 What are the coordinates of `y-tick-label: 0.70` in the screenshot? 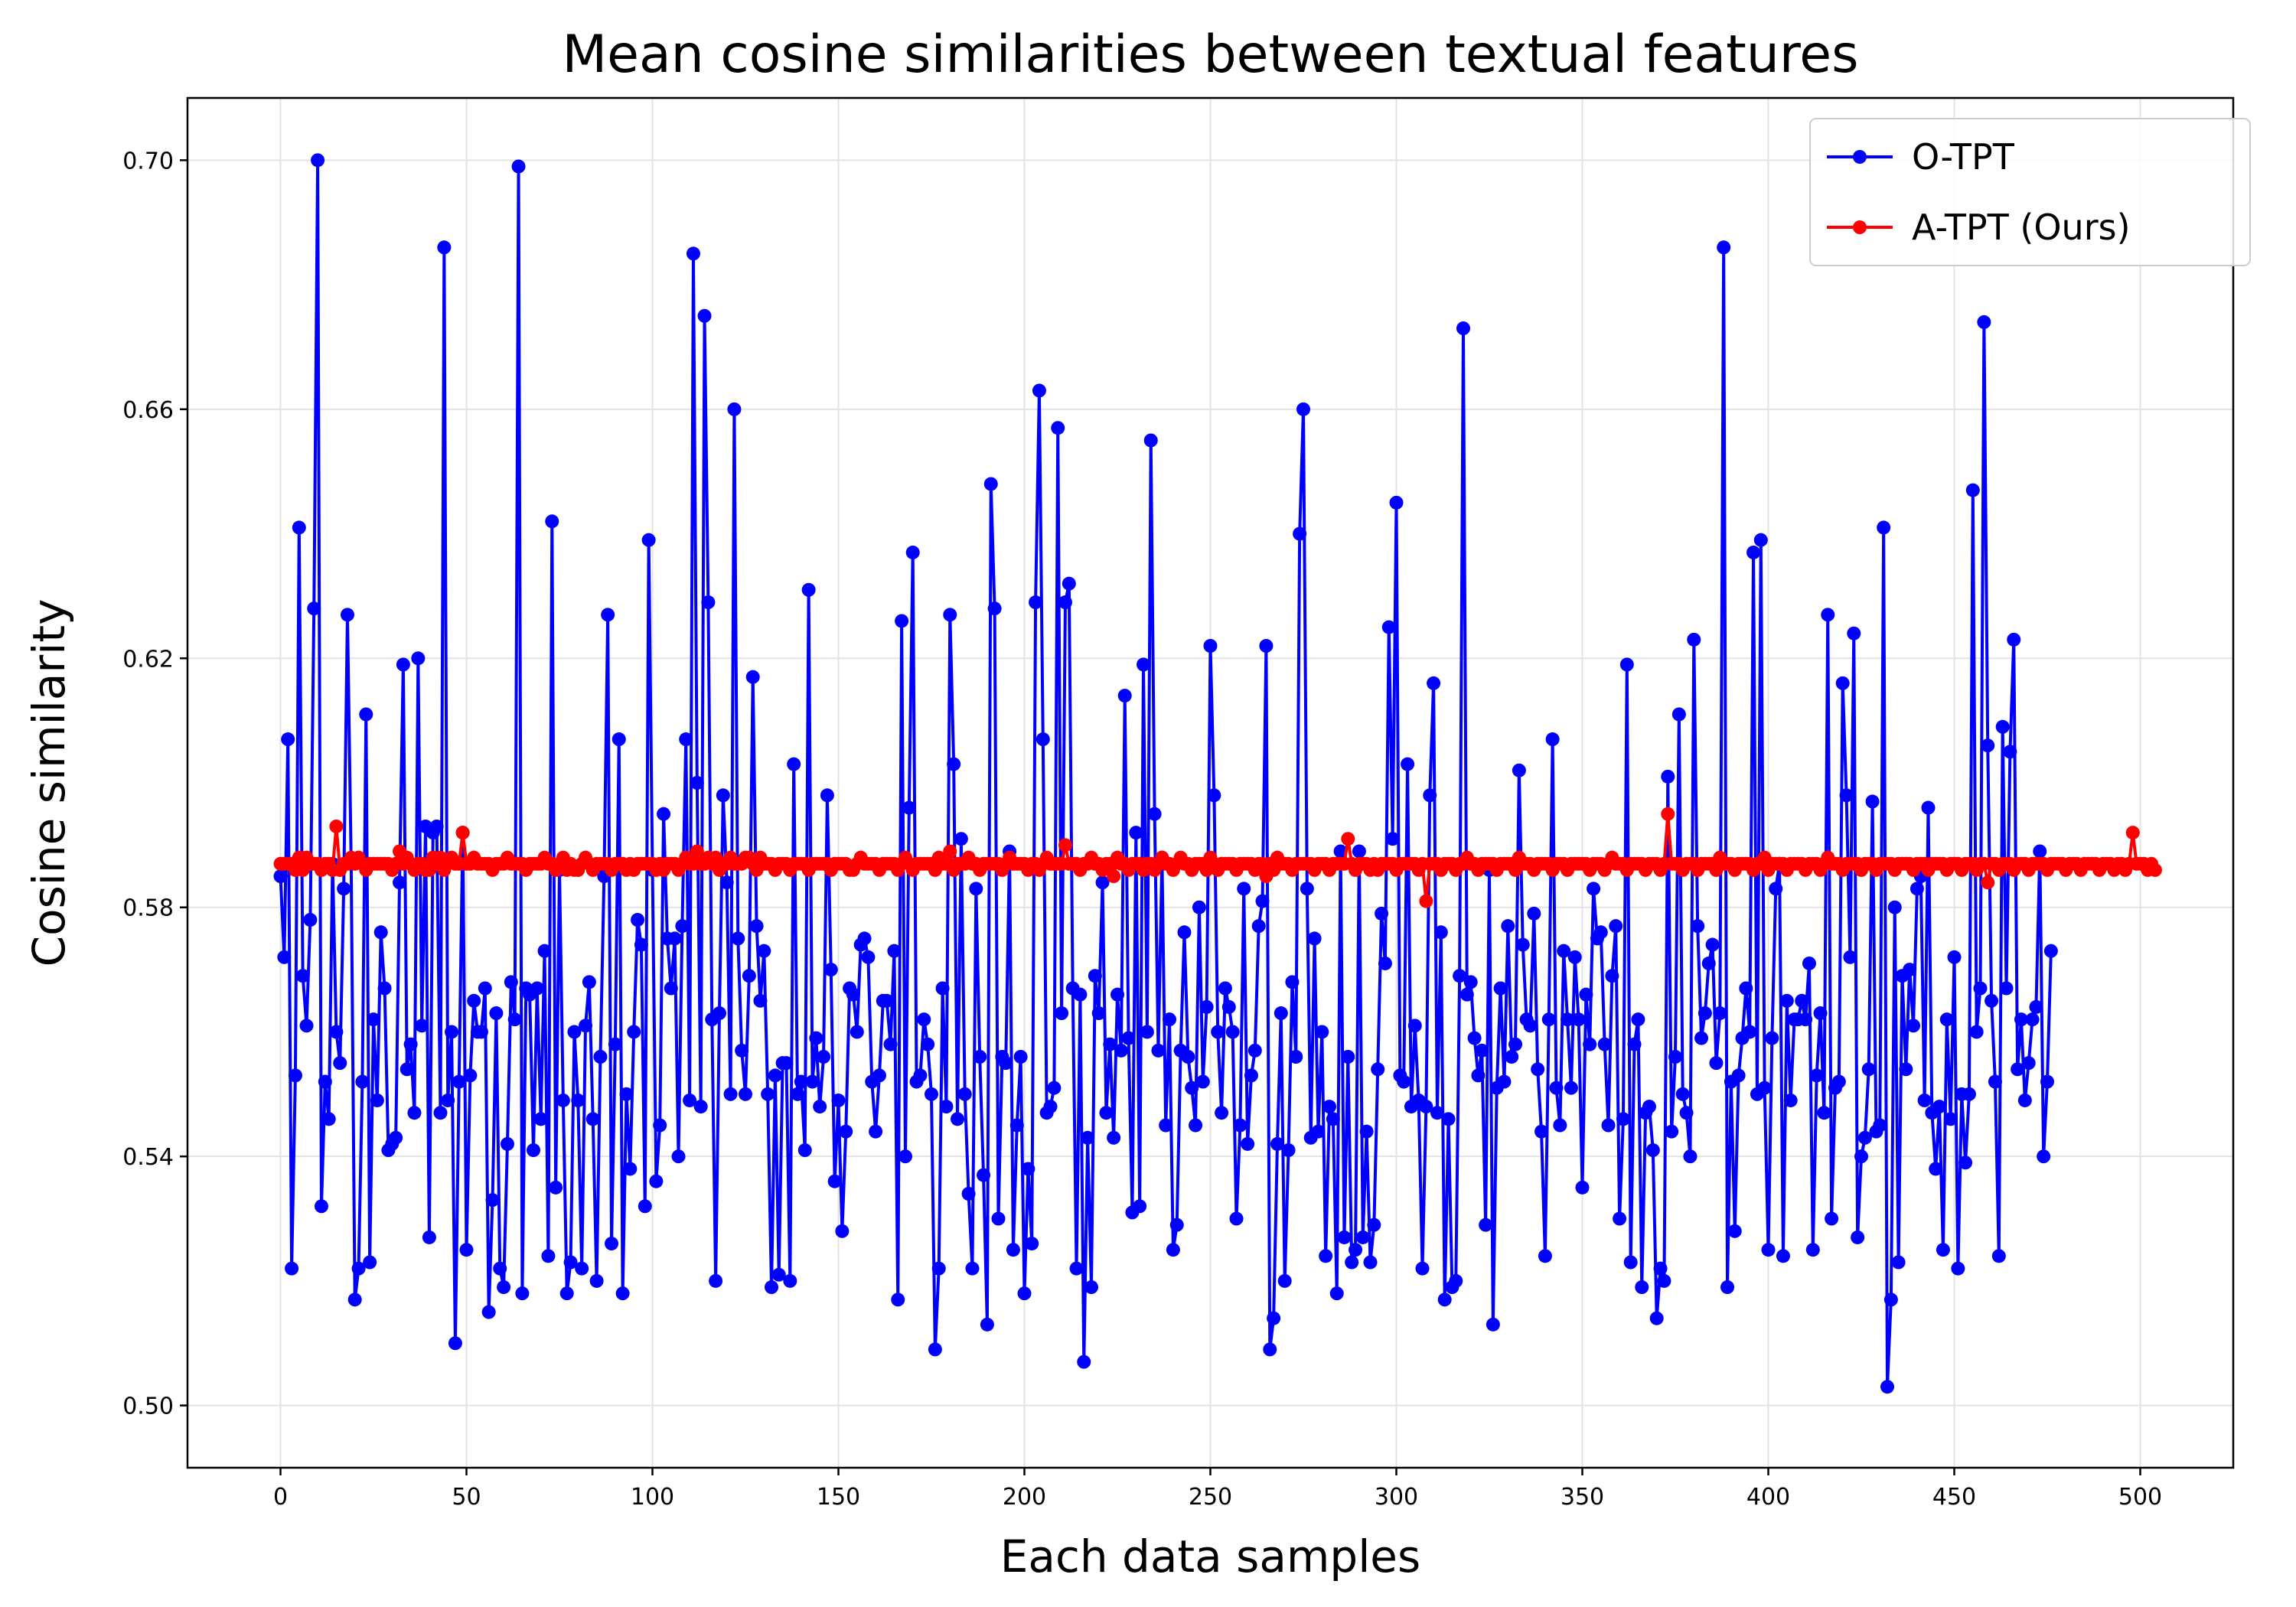 It's located at (148, 161).